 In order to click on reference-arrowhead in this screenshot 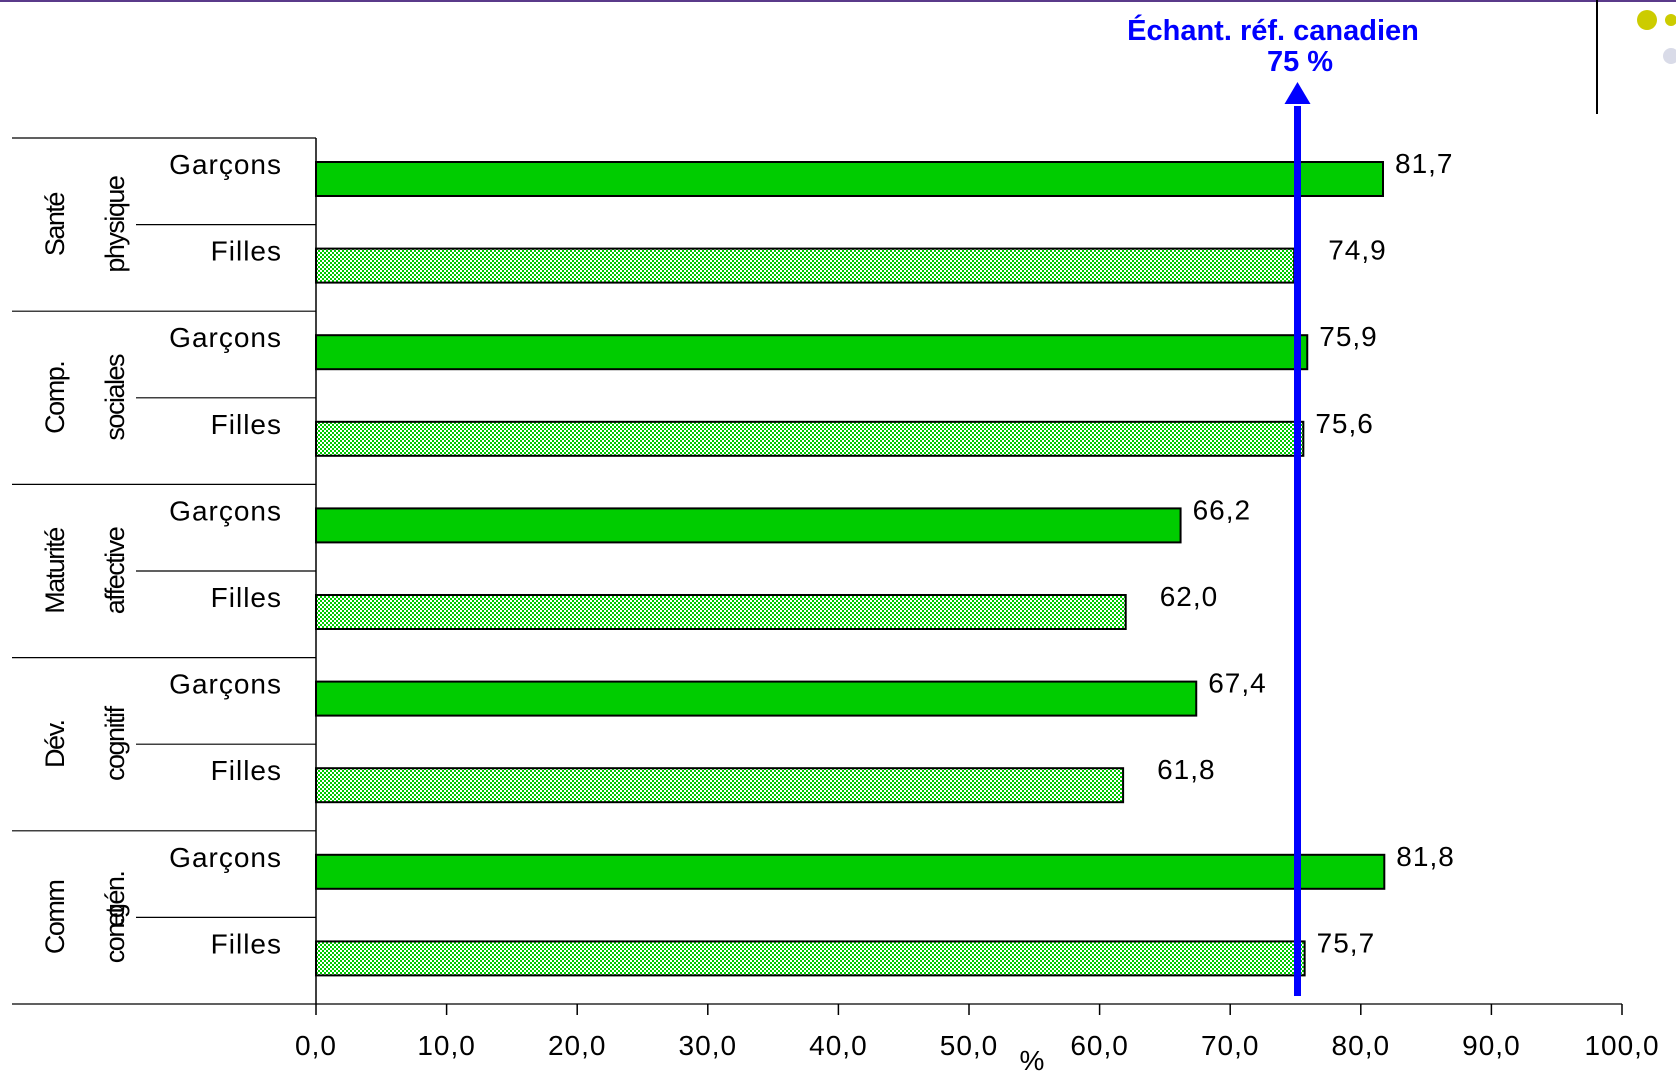, I will do `click(1297, 93)`.